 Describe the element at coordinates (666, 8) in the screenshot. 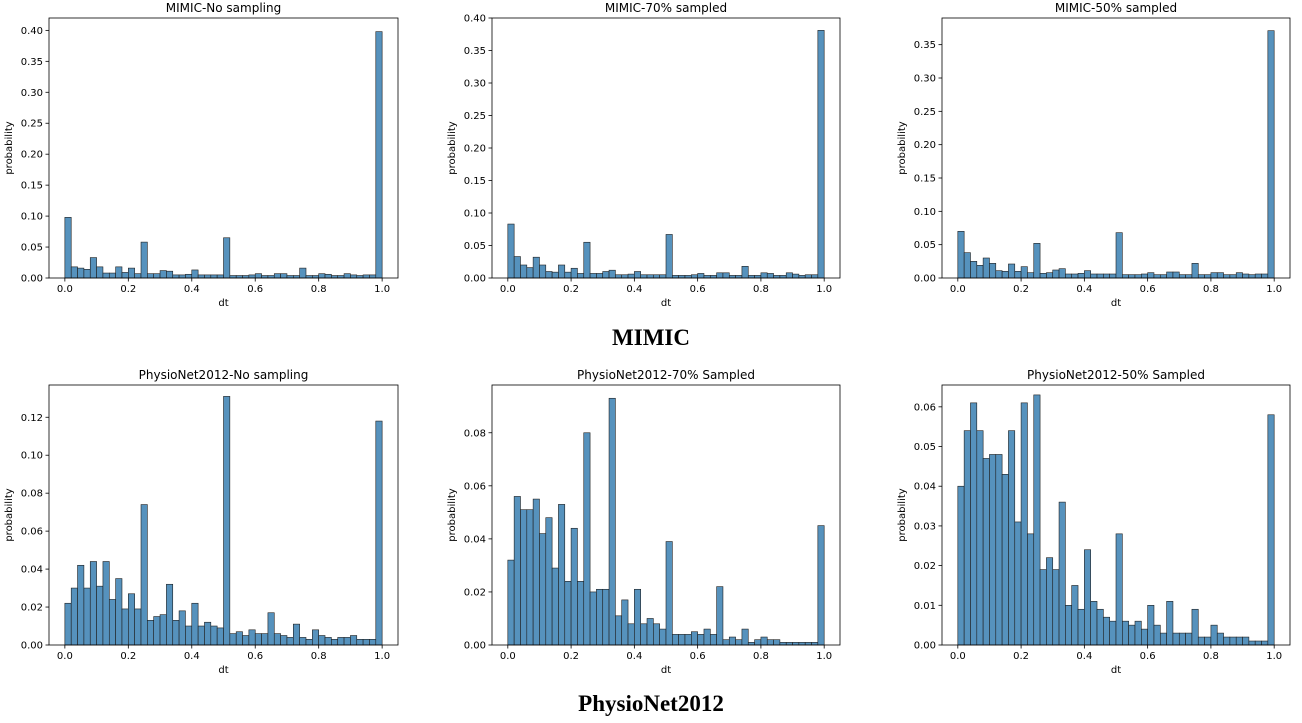

I see `chart-title: MIMIC-70% sampled` at that location.